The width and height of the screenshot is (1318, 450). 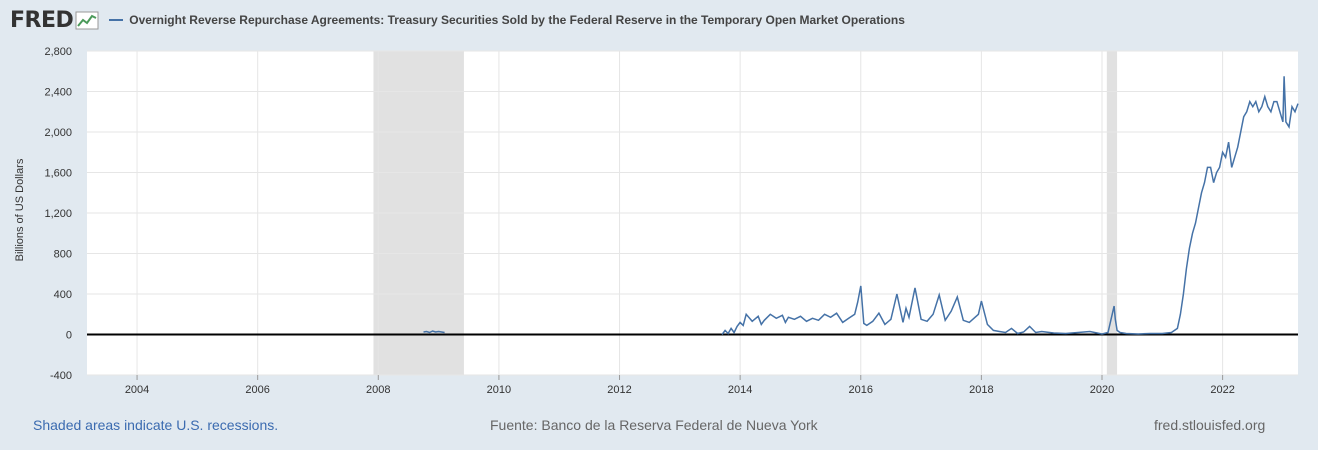 What do you see at coordinates (63, 295) in the screenshot?
I see `y-tick-label: 400` at bounding box center [63, 295].